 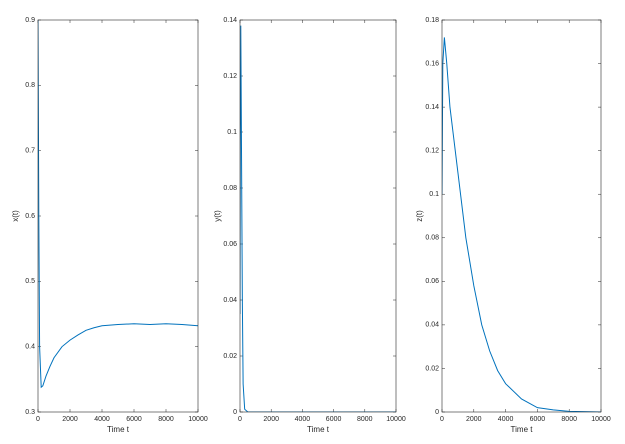 I want to click on y-tick-label: 0.18, so click(x=432, y=20).